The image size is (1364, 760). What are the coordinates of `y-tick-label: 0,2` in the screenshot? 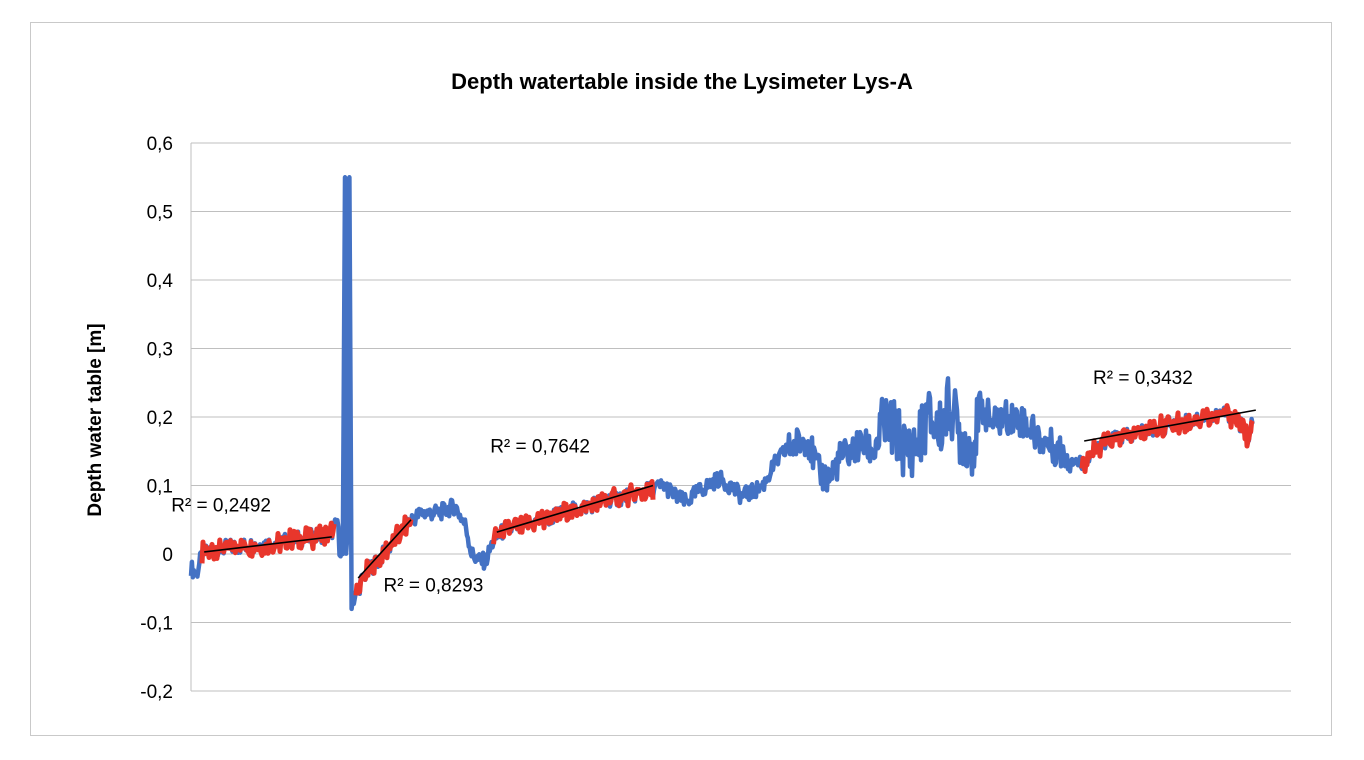 It's located at (160, 418).